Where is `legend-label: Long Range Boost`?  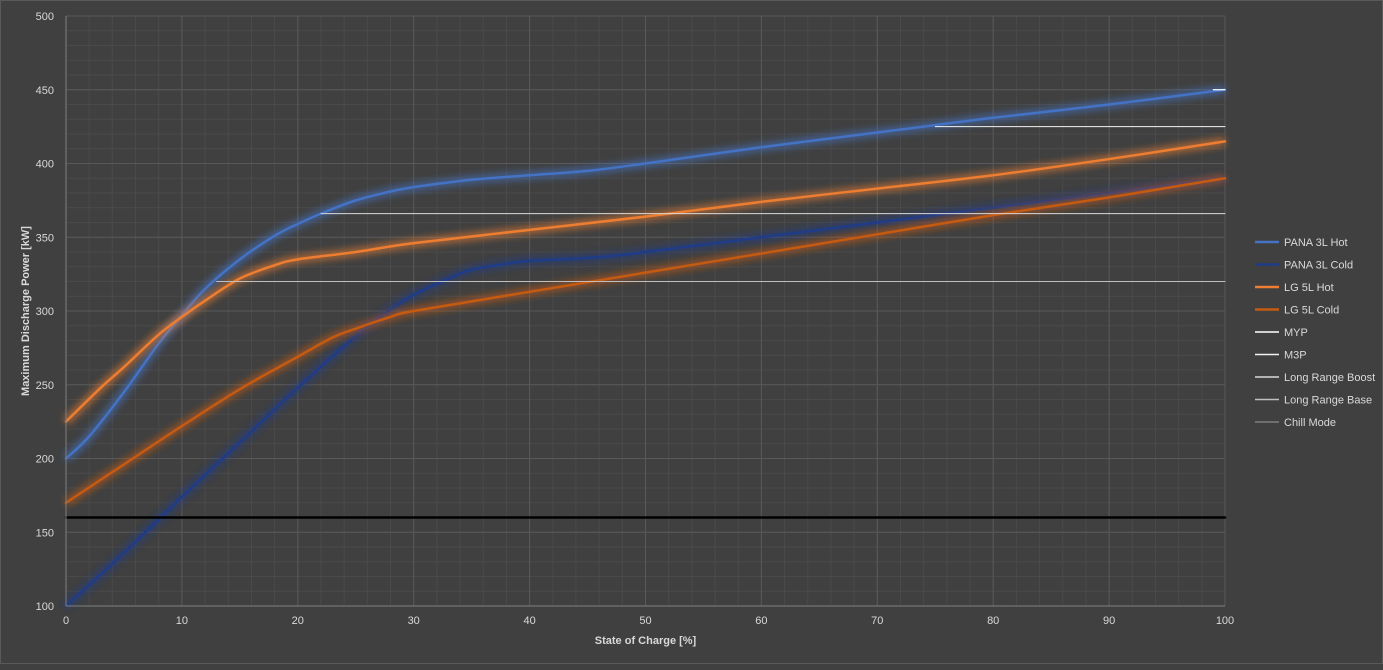
legend-label: Long Range Boost is located at coordinates (1329, 378).